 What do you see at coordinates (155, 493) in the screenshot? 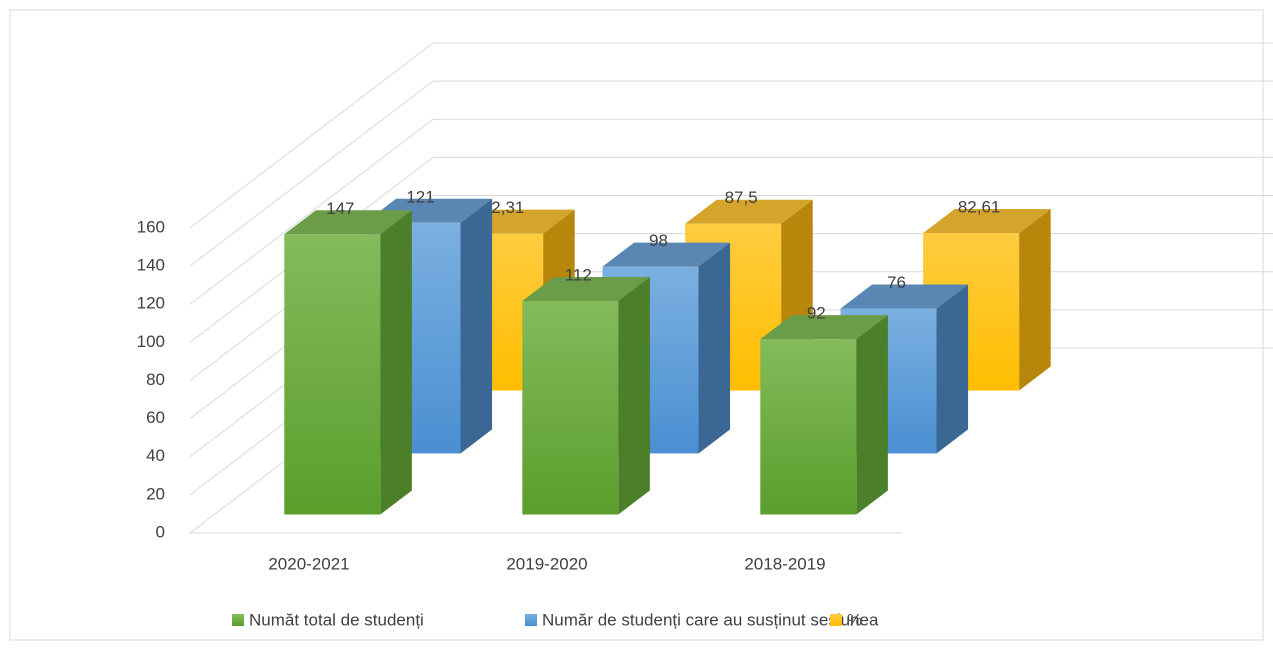
I see `y-tick-label: 20` at bounding box center [155, 493].